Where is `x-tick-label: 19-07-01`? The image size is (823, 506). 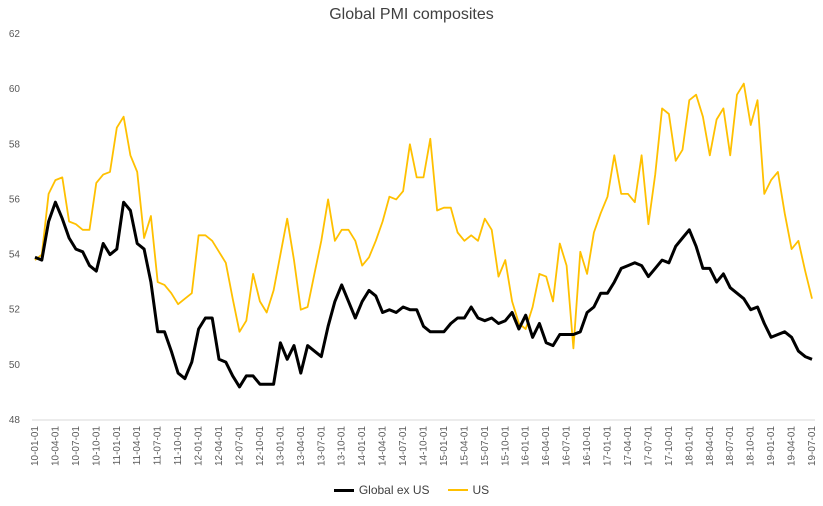
x-tick-label: 19-07-01 is located at coordinates (812, 446).